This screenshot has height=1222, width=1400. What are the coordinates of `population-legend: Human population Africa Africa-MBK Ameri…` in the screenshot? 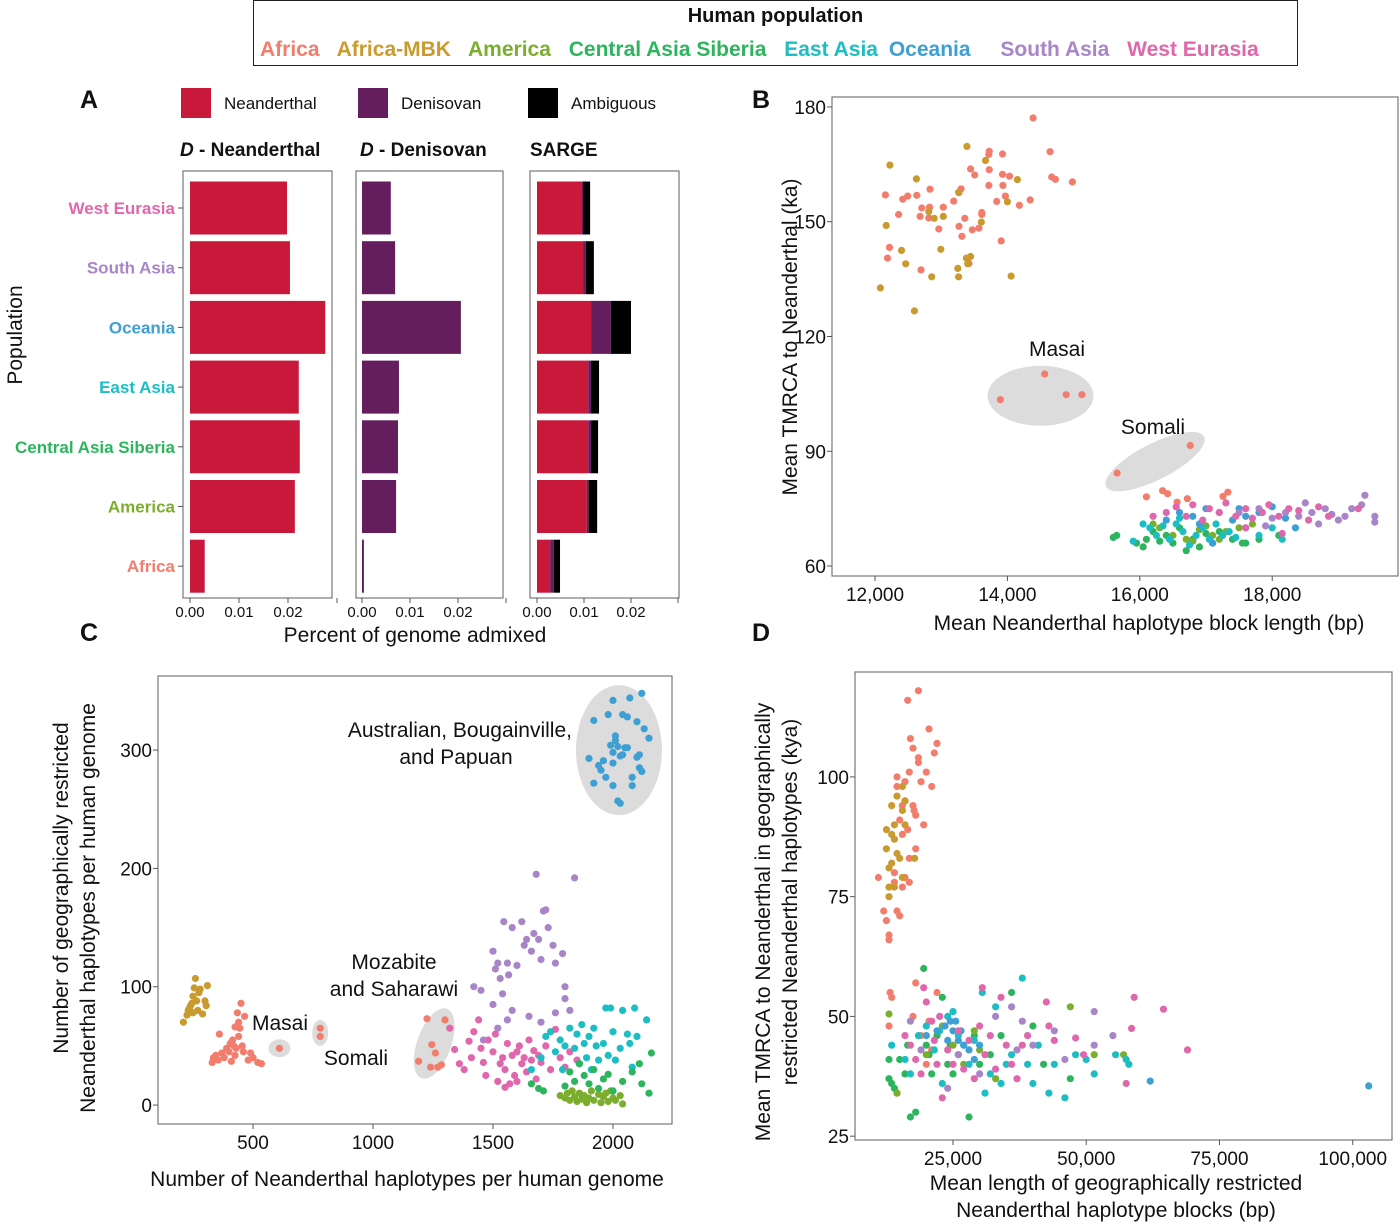 It's located at (775, 33).